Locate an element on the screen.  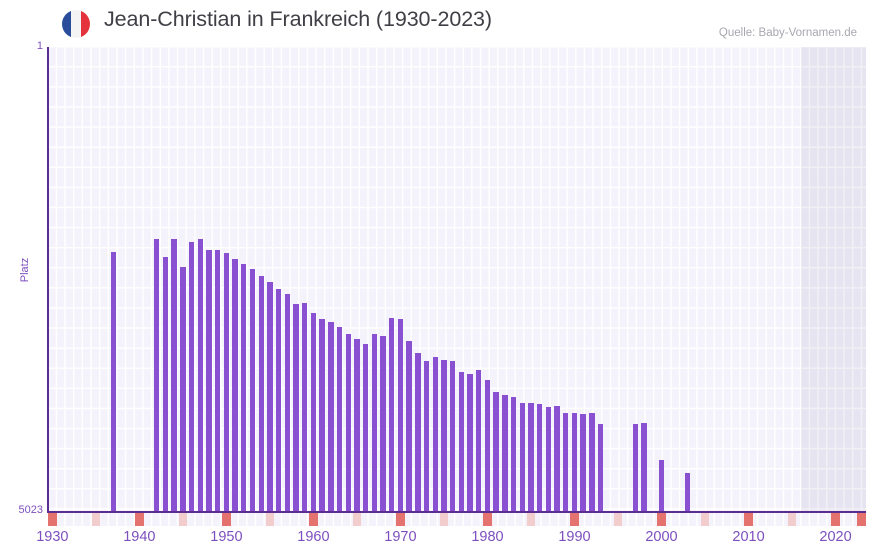
bar-1943 is located at coordinates (165, 383).